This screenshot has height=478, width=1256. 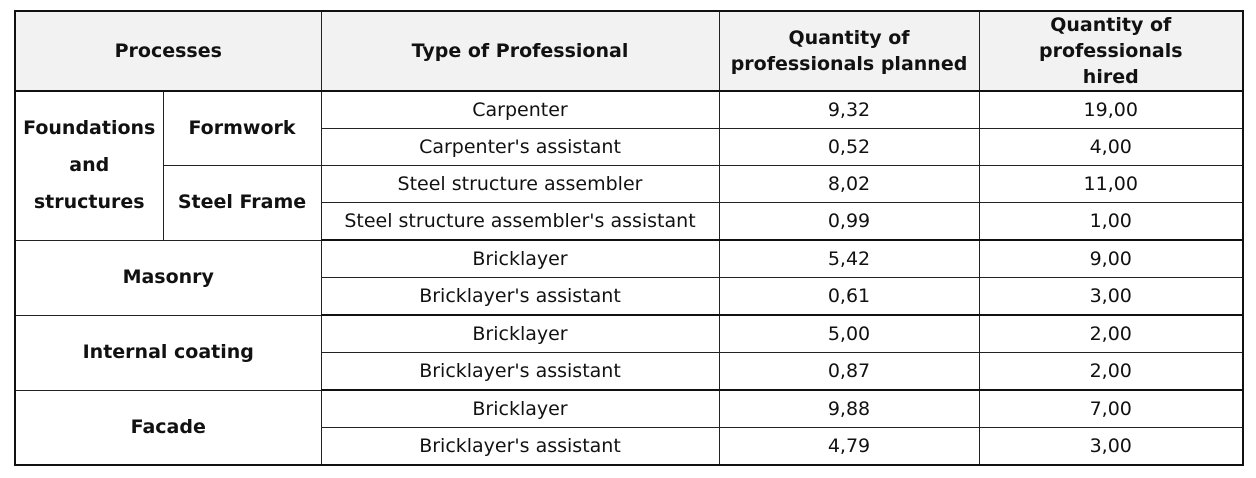 What do you see at coordinates (849, 109) in the screenshot?
I see `planned-cell: 9,32` at bounding box center [849, 109].